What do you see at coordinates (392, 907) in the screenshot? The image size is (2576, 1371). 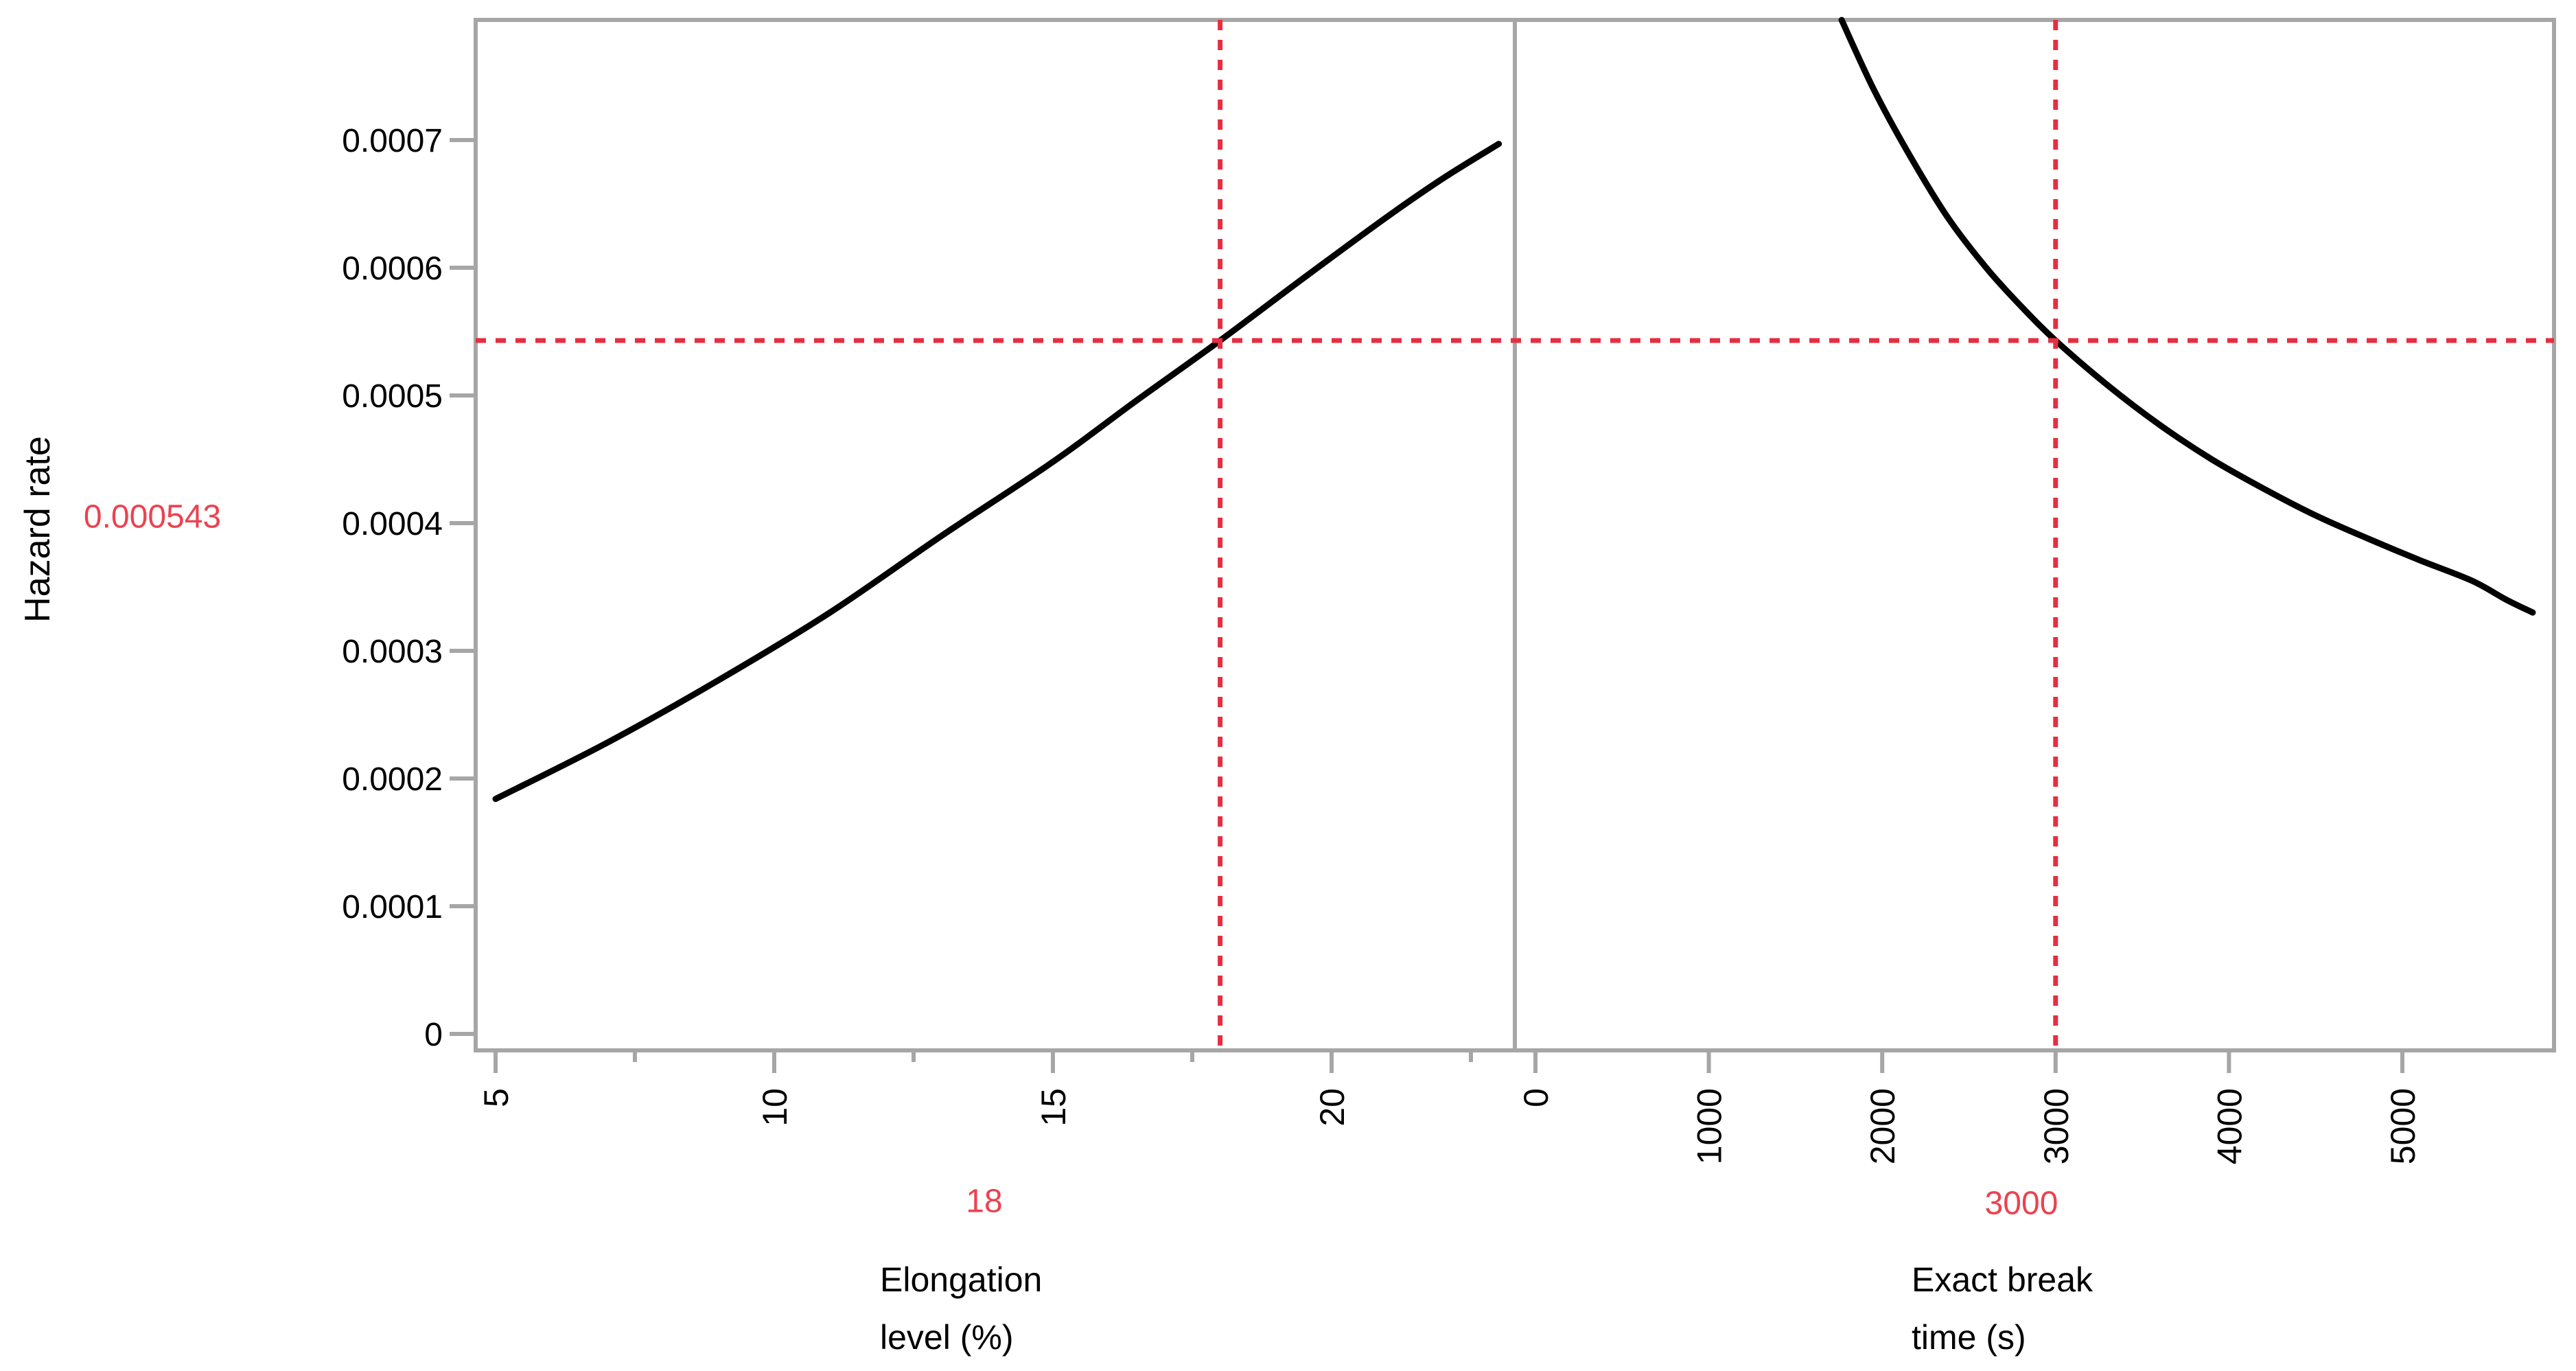 I see `y-axis-tick-label: 0.0001` at bounding box center [392, 907].